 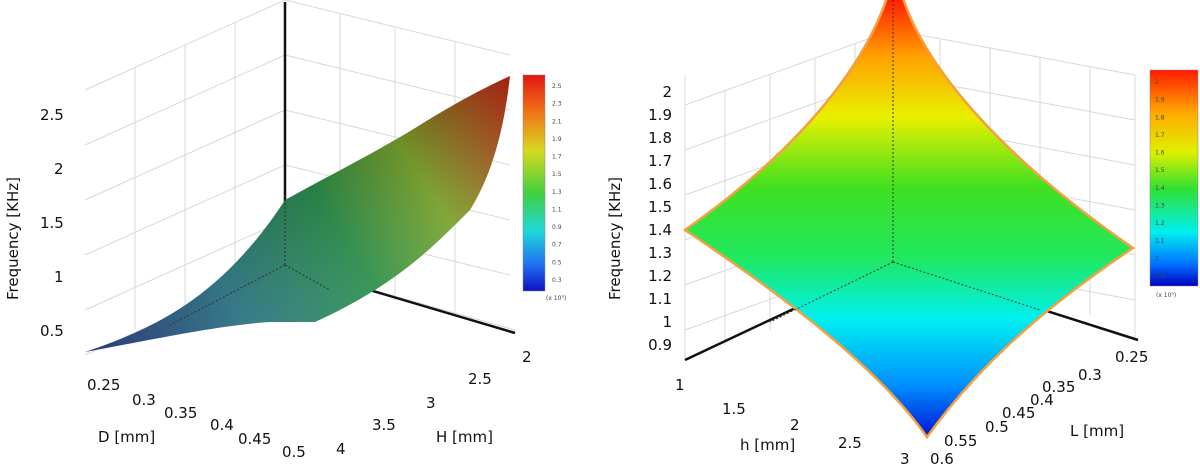 What do you see at coordinates (660, 161) in the screenshot?
I see `right-z-tick: 1.7` at bounding box center [660, 161].